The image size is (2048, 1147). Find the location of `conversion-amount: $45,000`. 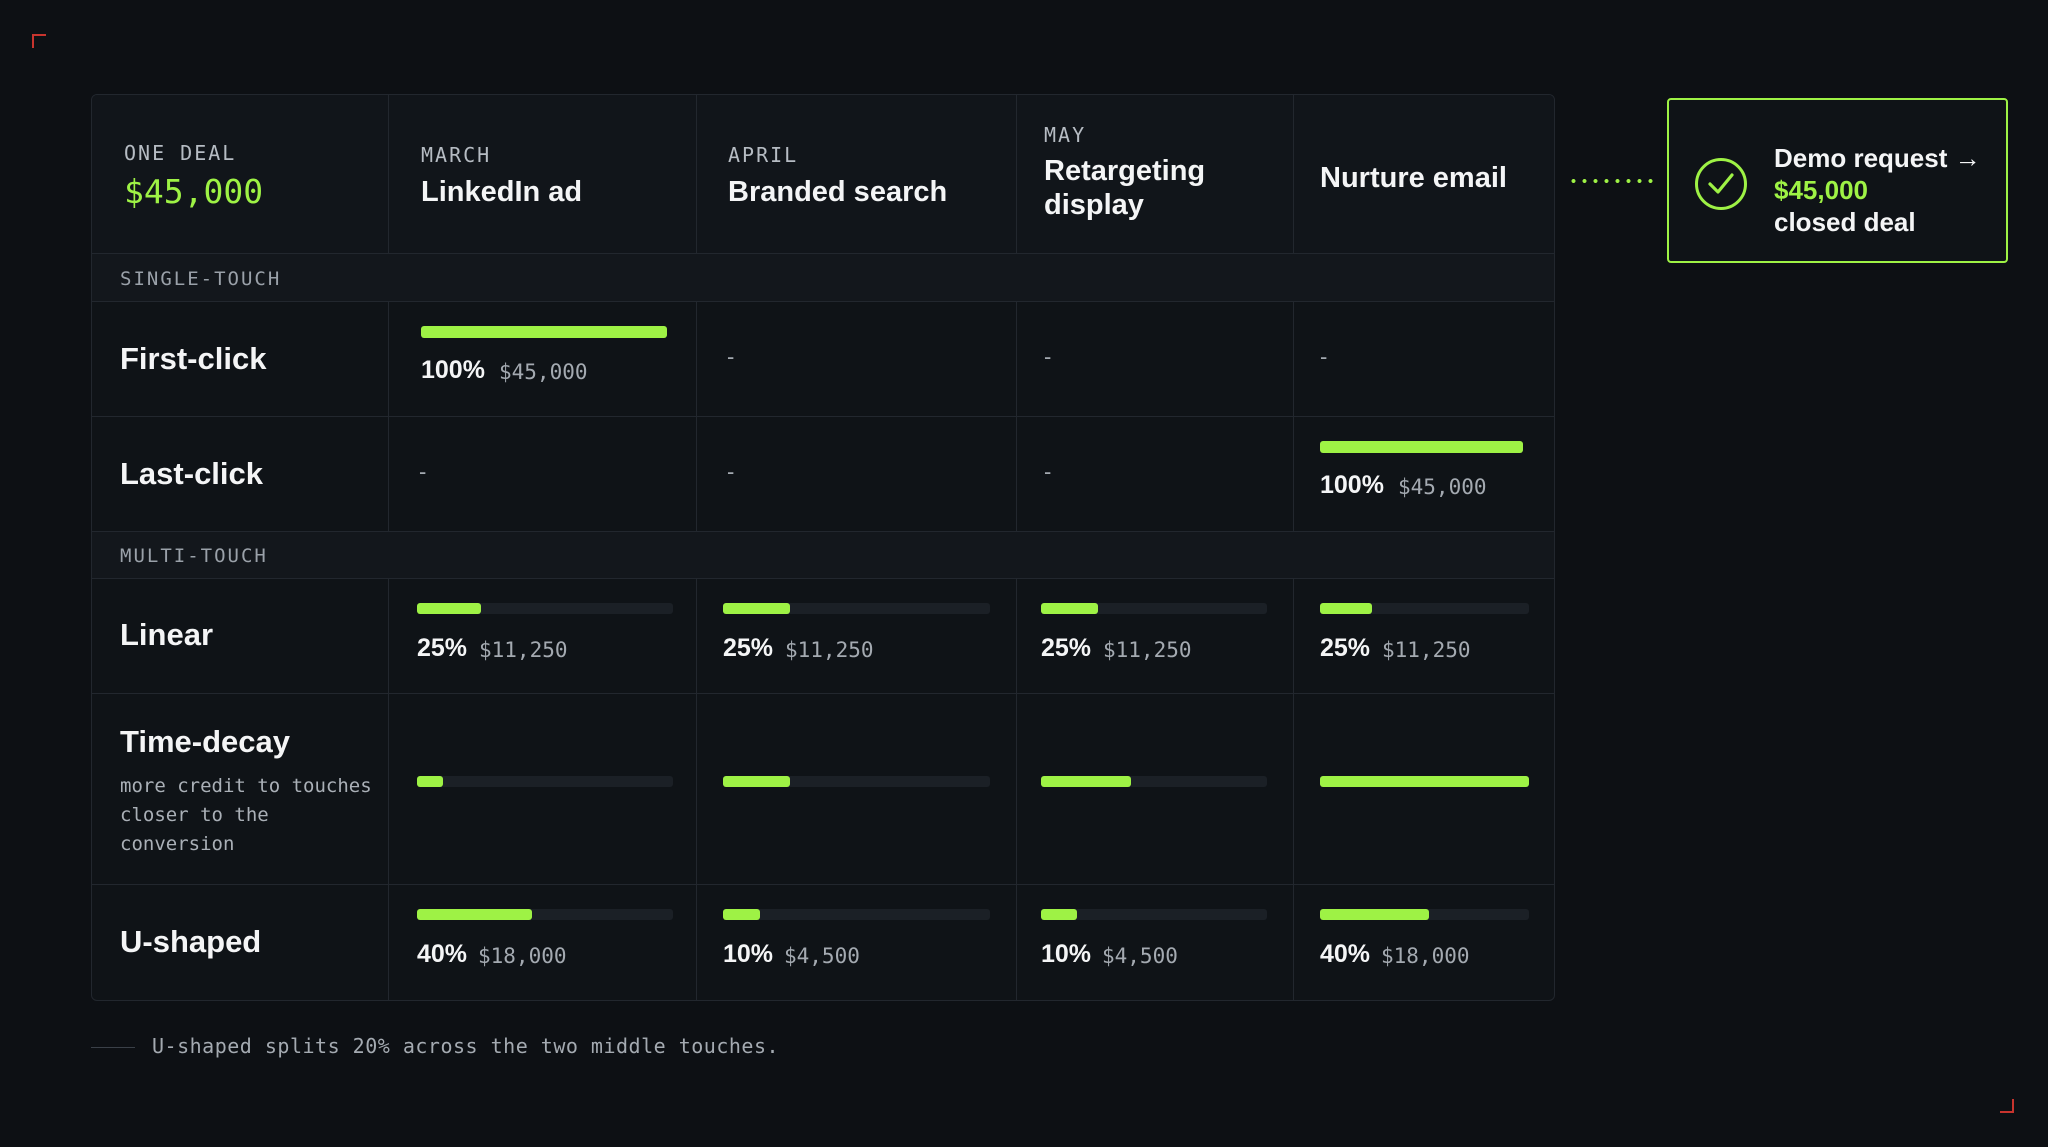

conversion-amount: $45,000 is located at coordinates (1821, 190).